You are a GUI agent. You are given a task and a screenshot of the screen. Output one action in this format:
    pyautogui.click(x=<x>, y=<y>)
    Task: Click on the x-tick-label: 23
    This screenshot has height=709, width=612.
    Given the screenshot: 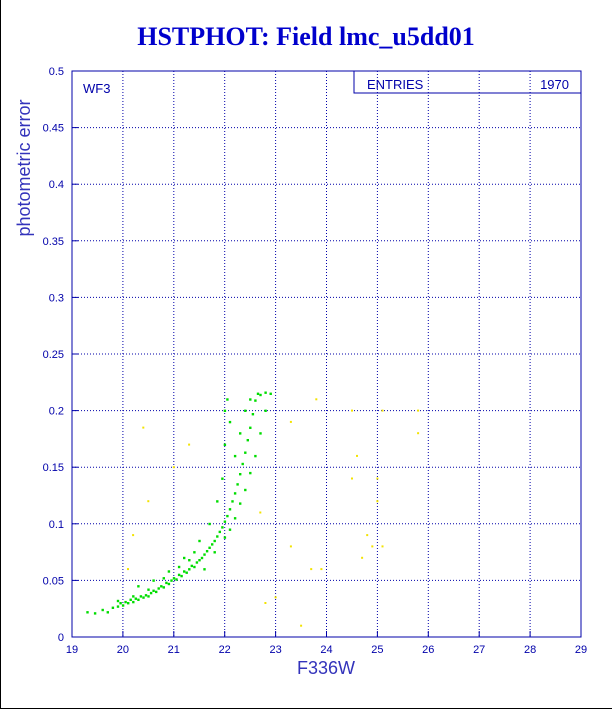 What is the action you would take?
    pyautogui.click(x=275, y=650)
    